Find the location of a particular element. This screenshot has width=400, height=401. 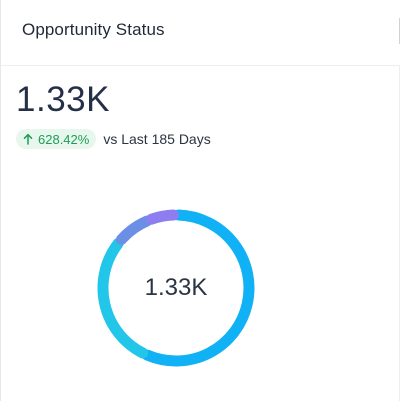

donut-center-label: 1.33K is located at coordinates (176, 287).